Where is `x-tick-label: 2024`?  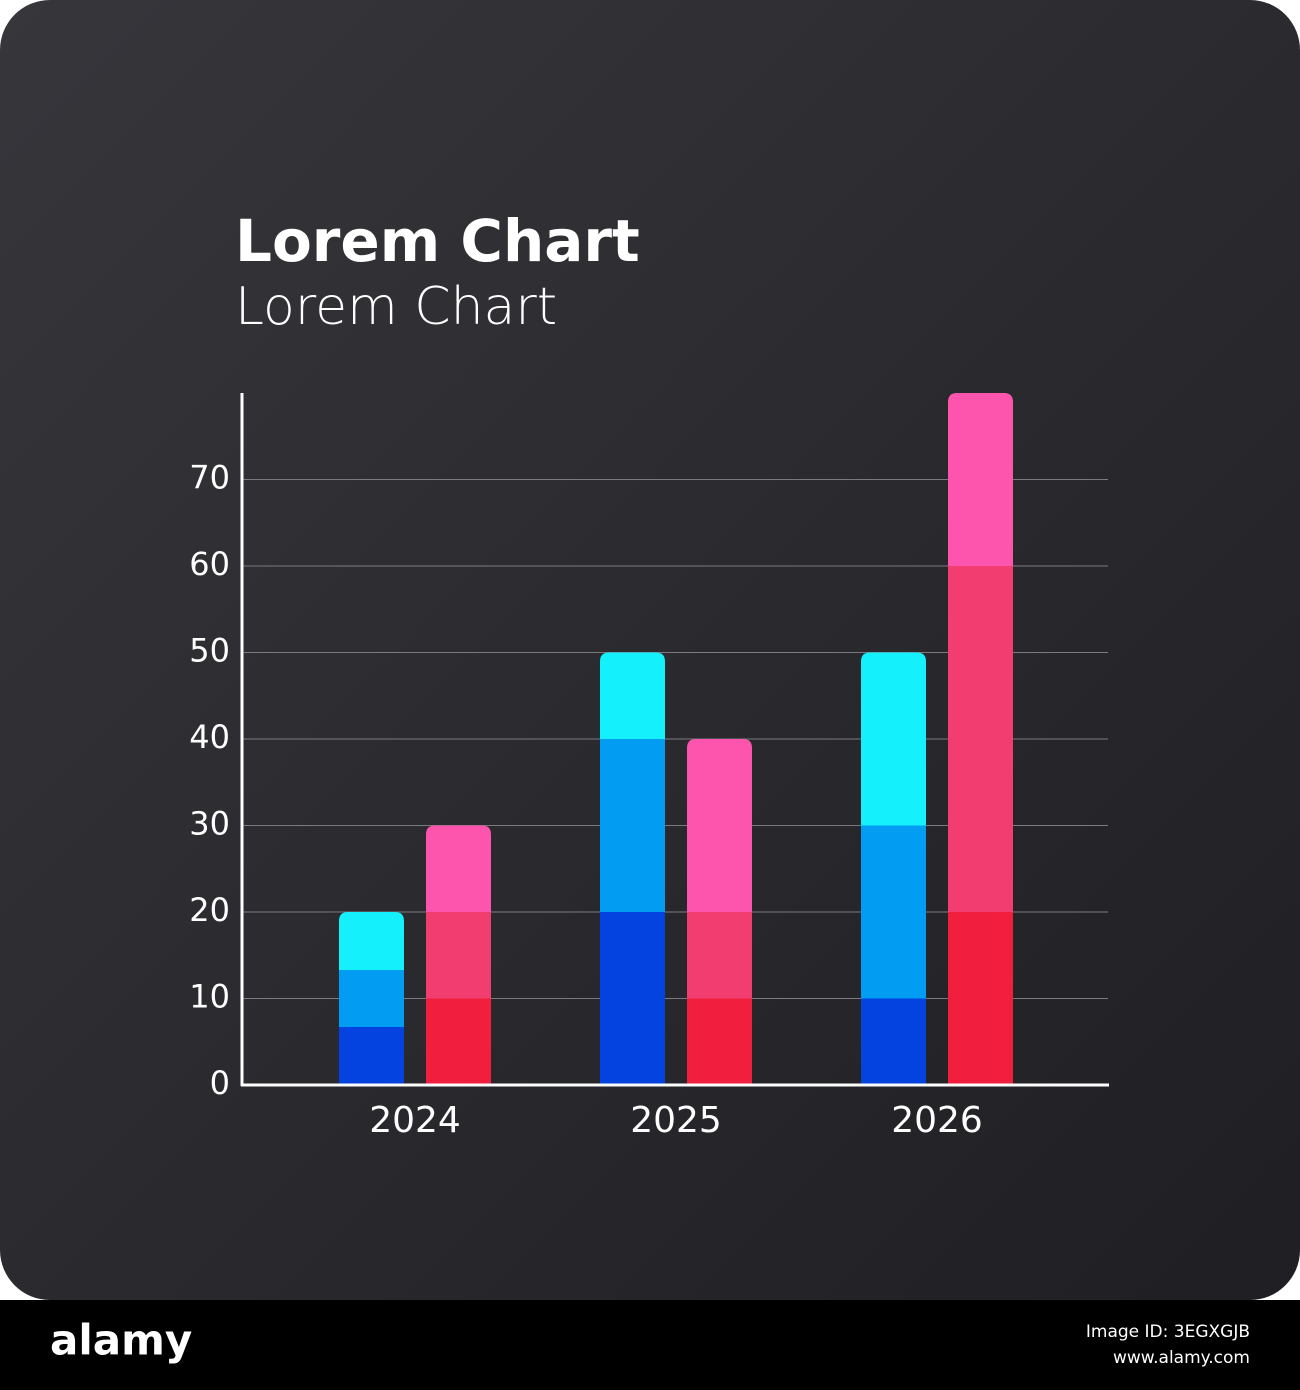 x-tick-label: 2024 is located at coordinates (415, 1120).